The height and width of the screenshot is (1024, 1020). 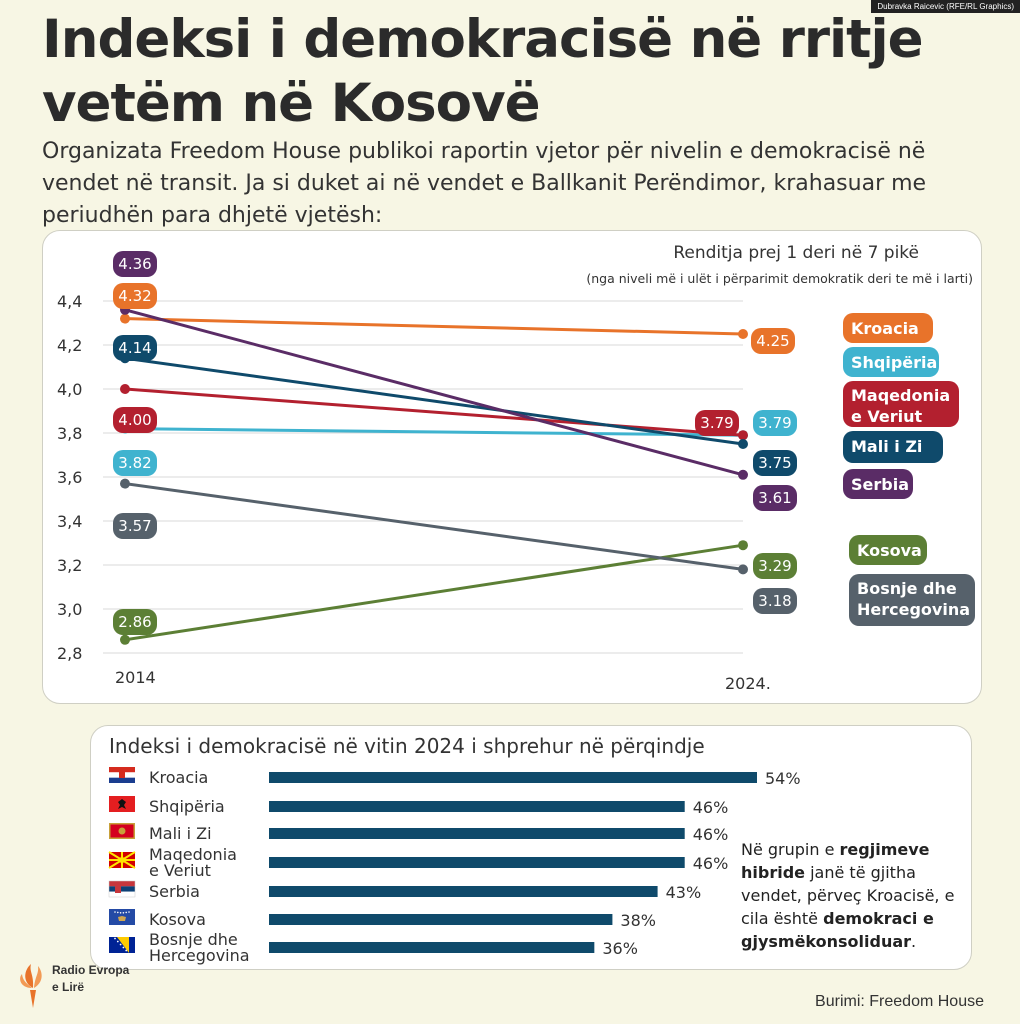 I want to click on bar-category-label-mali-i-zi: Mali i Zi, so click(x=180, y=833).